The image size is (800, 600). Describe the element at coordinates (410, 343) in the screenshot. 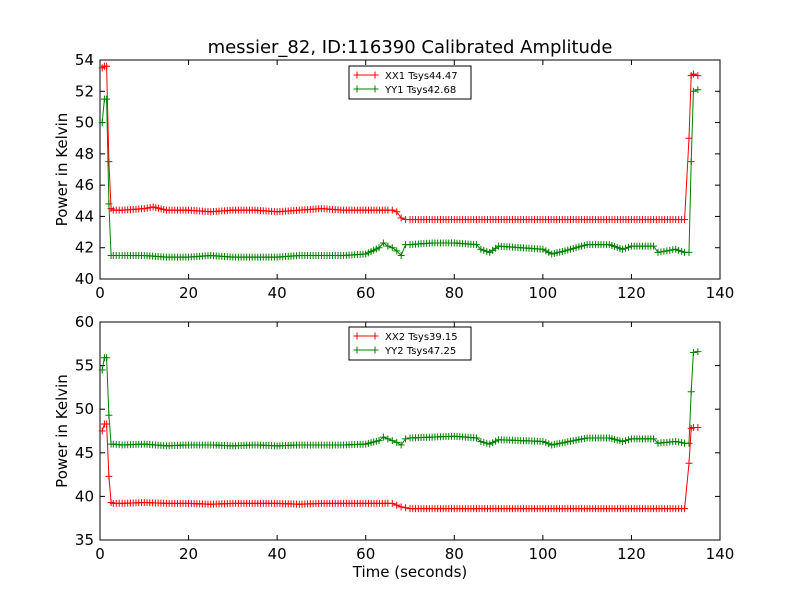

I see `legend: XX2 Tsys39.15 YY2 Tsys47.25` at that location.